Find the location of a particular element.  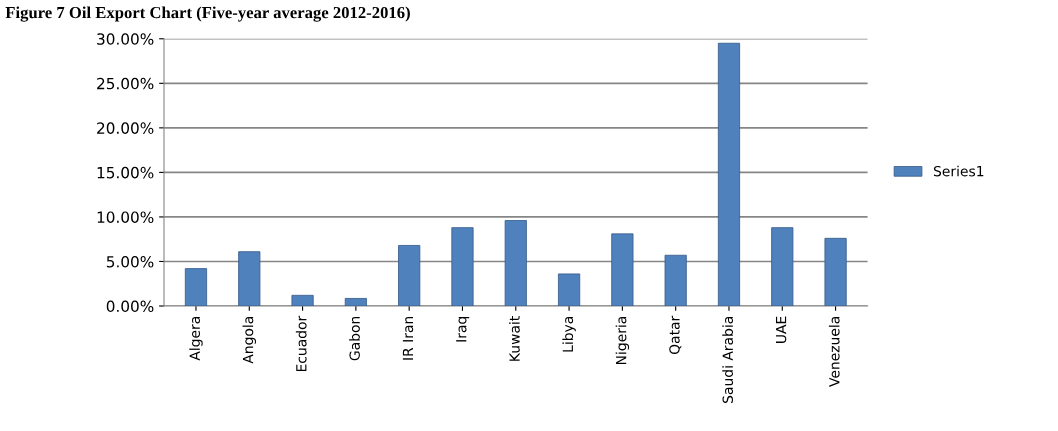

legend-label: Series1 is located at coordinates (958, 171).